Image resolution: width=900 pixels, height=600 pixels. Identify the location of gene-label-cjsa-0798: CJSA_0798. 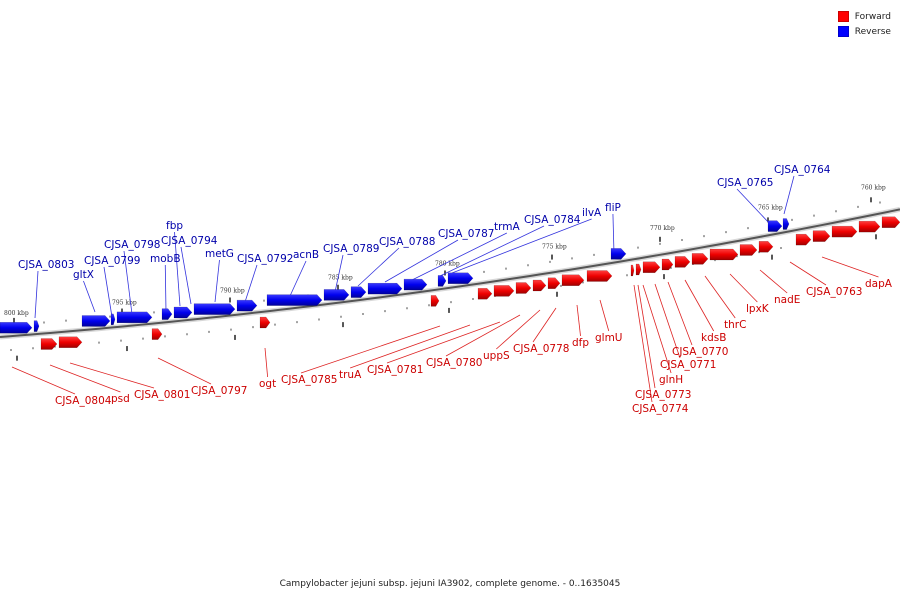
(132, 245).